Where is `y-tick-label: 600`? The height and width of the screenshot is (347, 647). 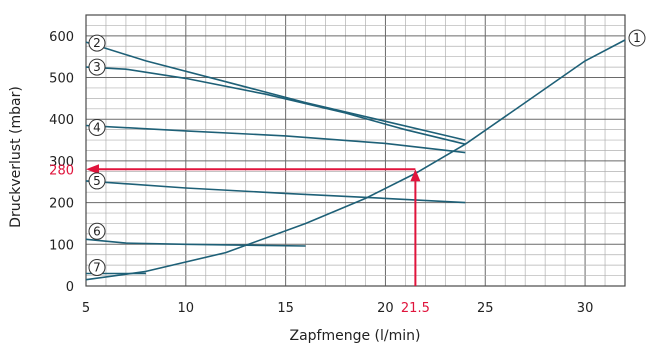
y-tick-label: 600 is located at coordinates (61, 37).